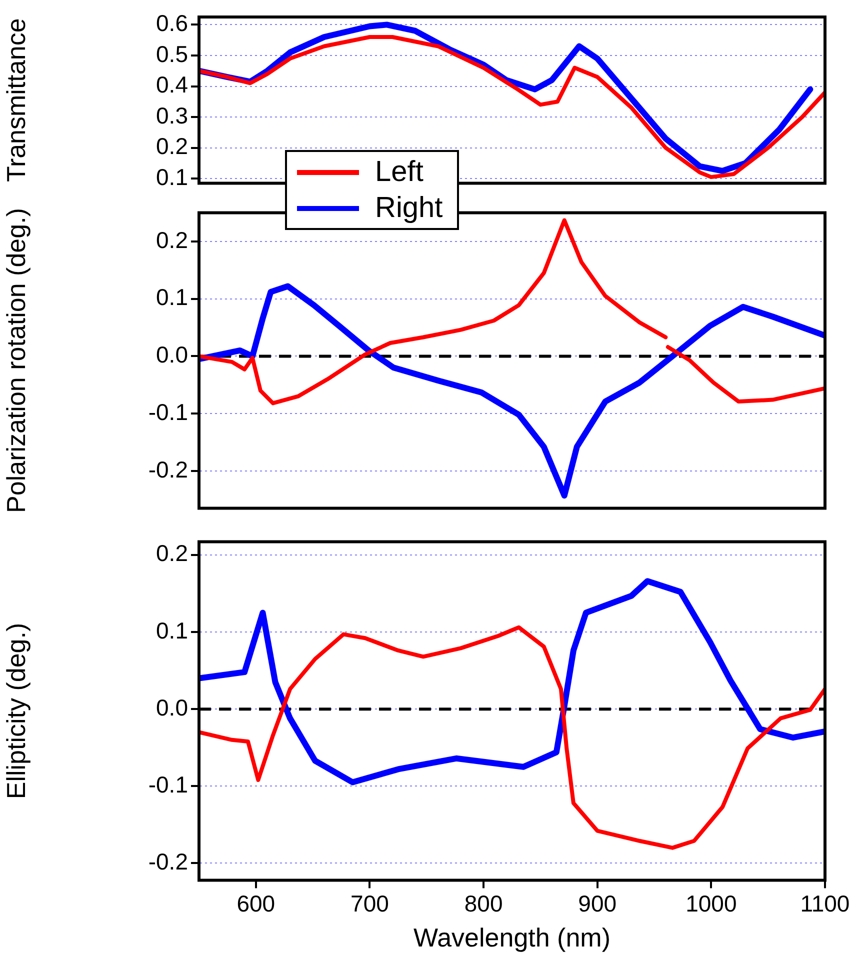 Image resolution: width=864 pixels, height=979 pixels. I want to click on y-axis-title: Transmittance, so click(15, 100).